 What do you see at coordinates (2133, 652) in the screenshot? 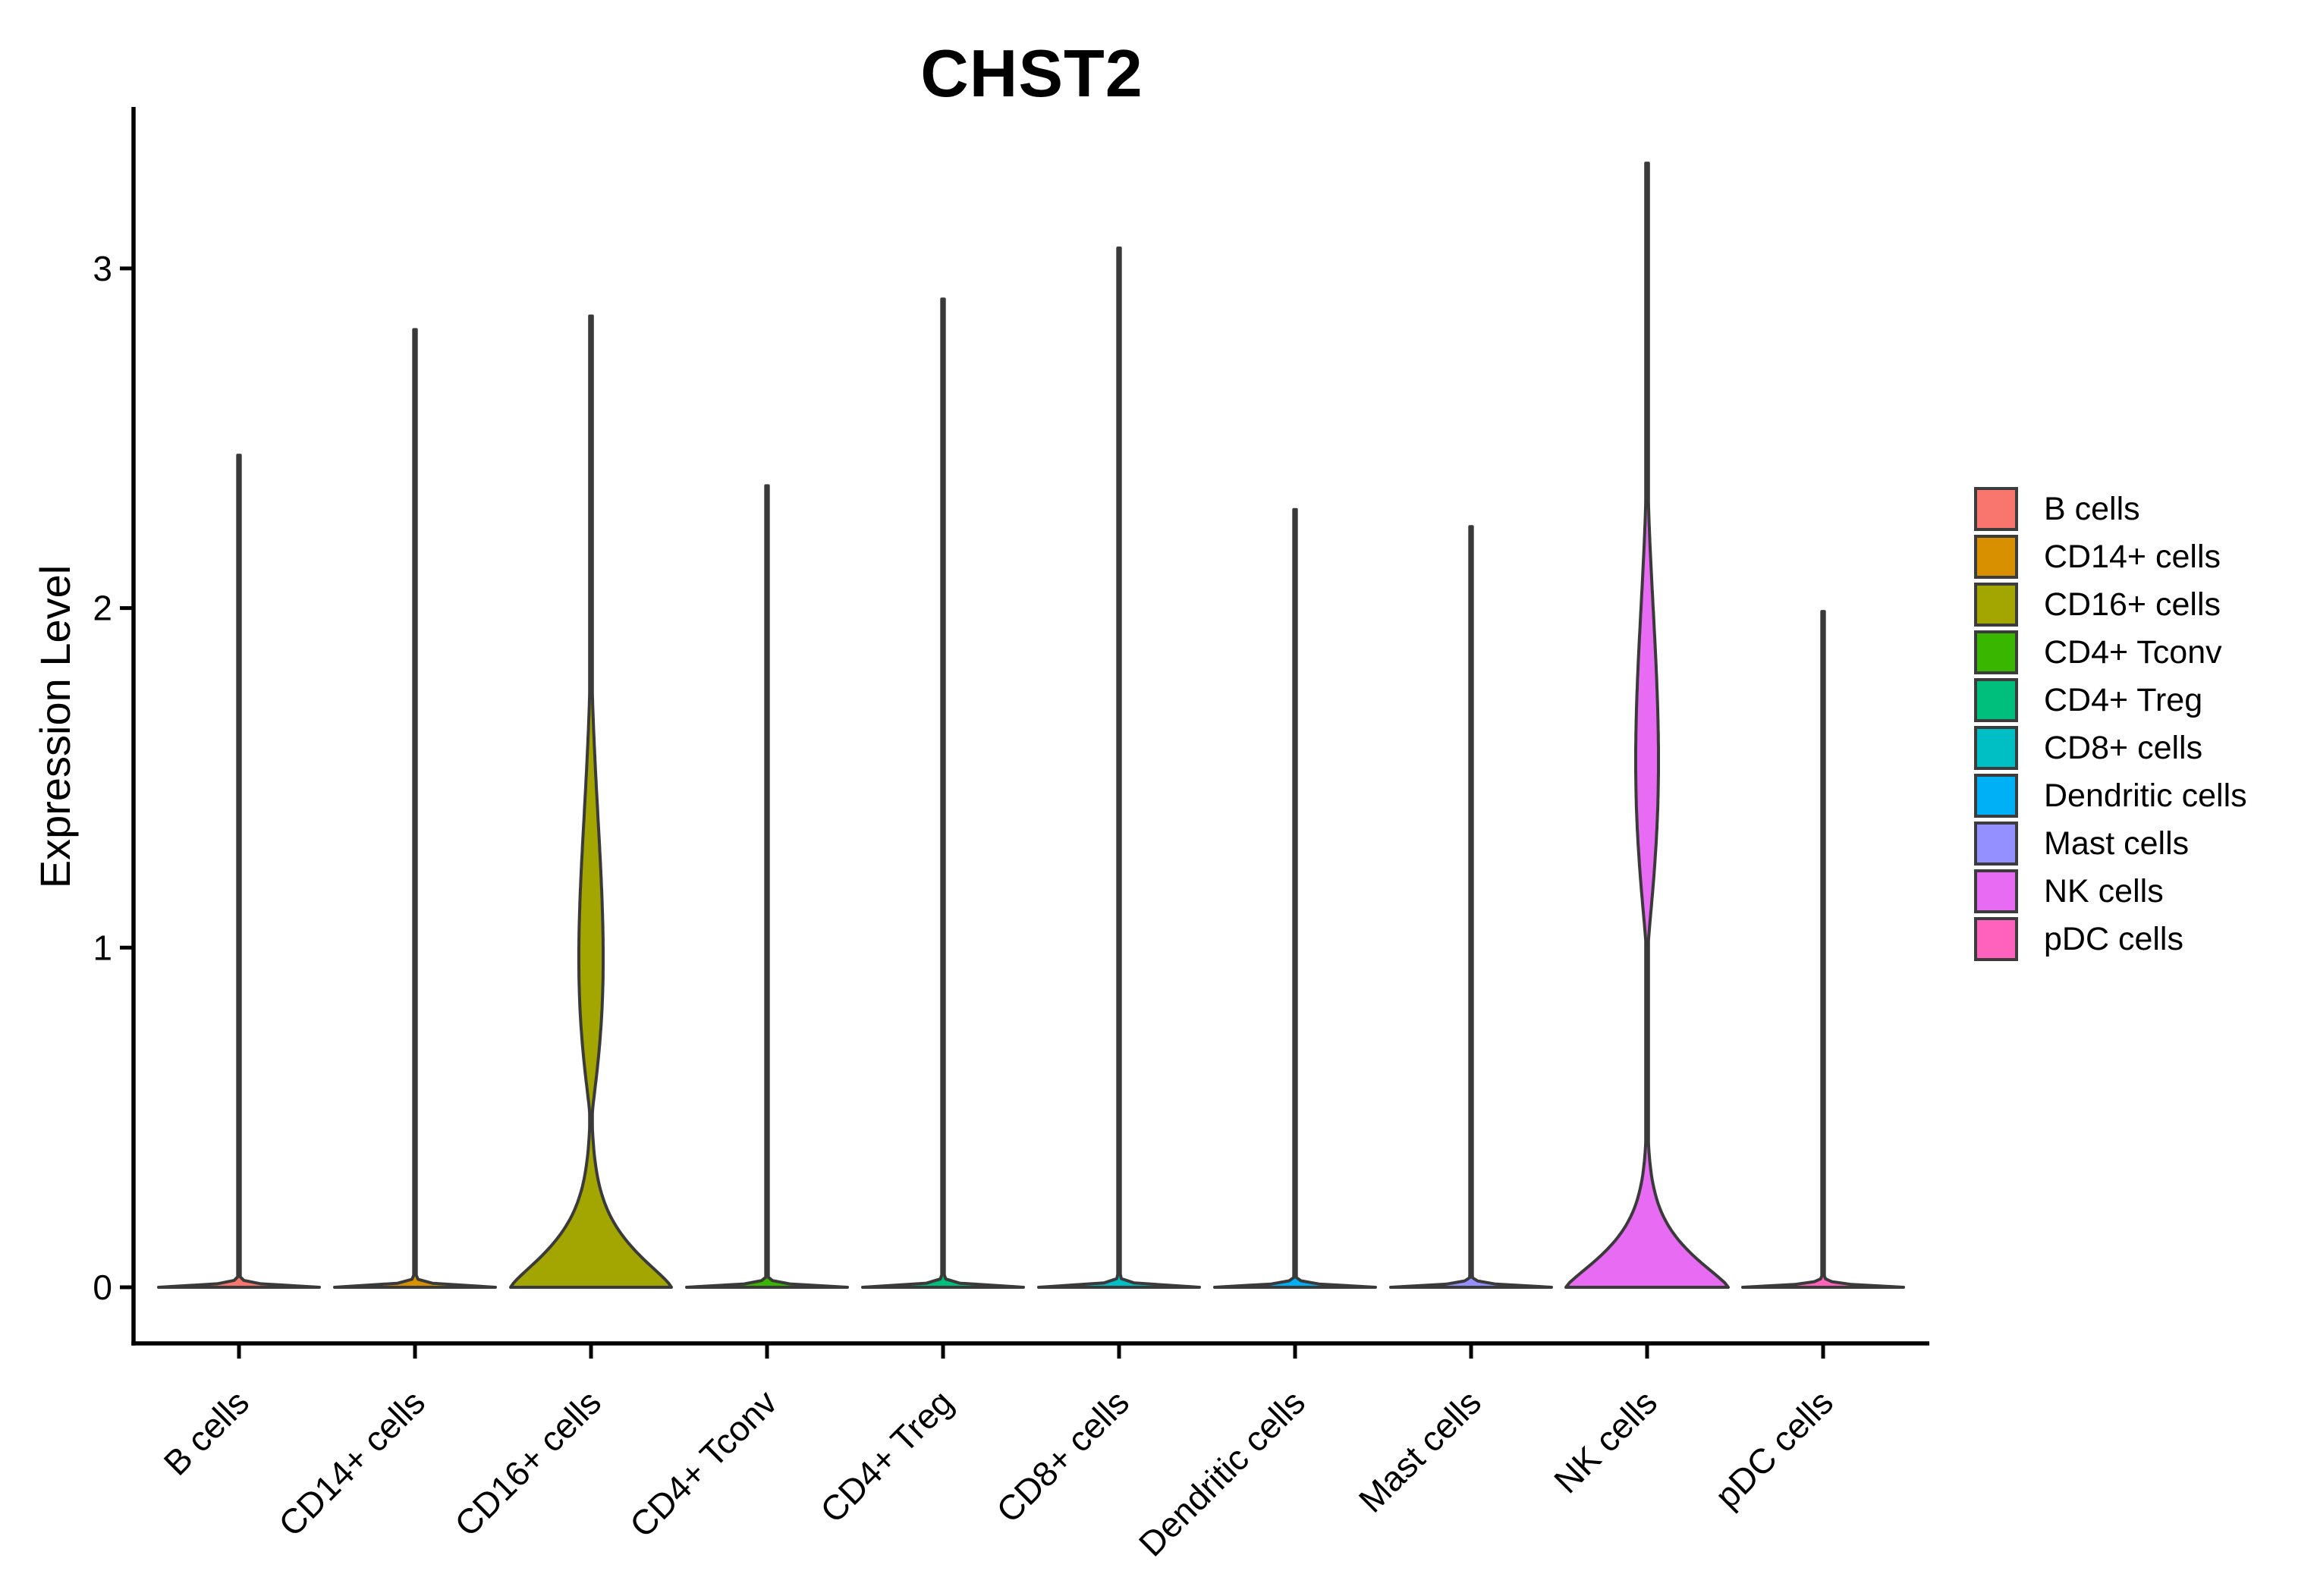
I see `legend-label: CD4+ Tconv` at bounding box center [2133, 652].